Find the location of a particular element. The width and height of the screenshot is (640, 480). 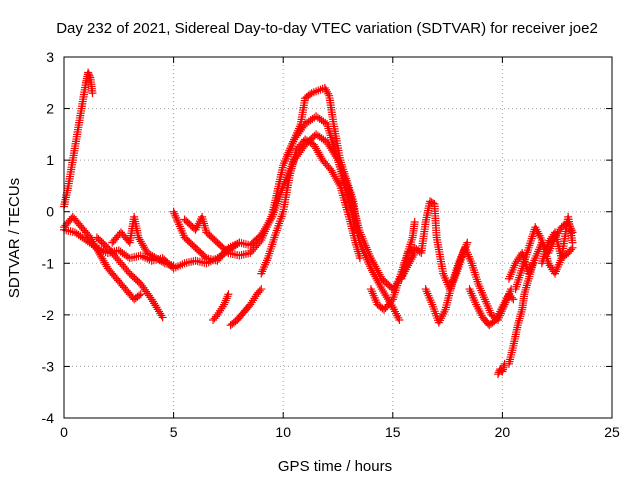

x-tick-label: 10 is located at coordinates (283, 432).